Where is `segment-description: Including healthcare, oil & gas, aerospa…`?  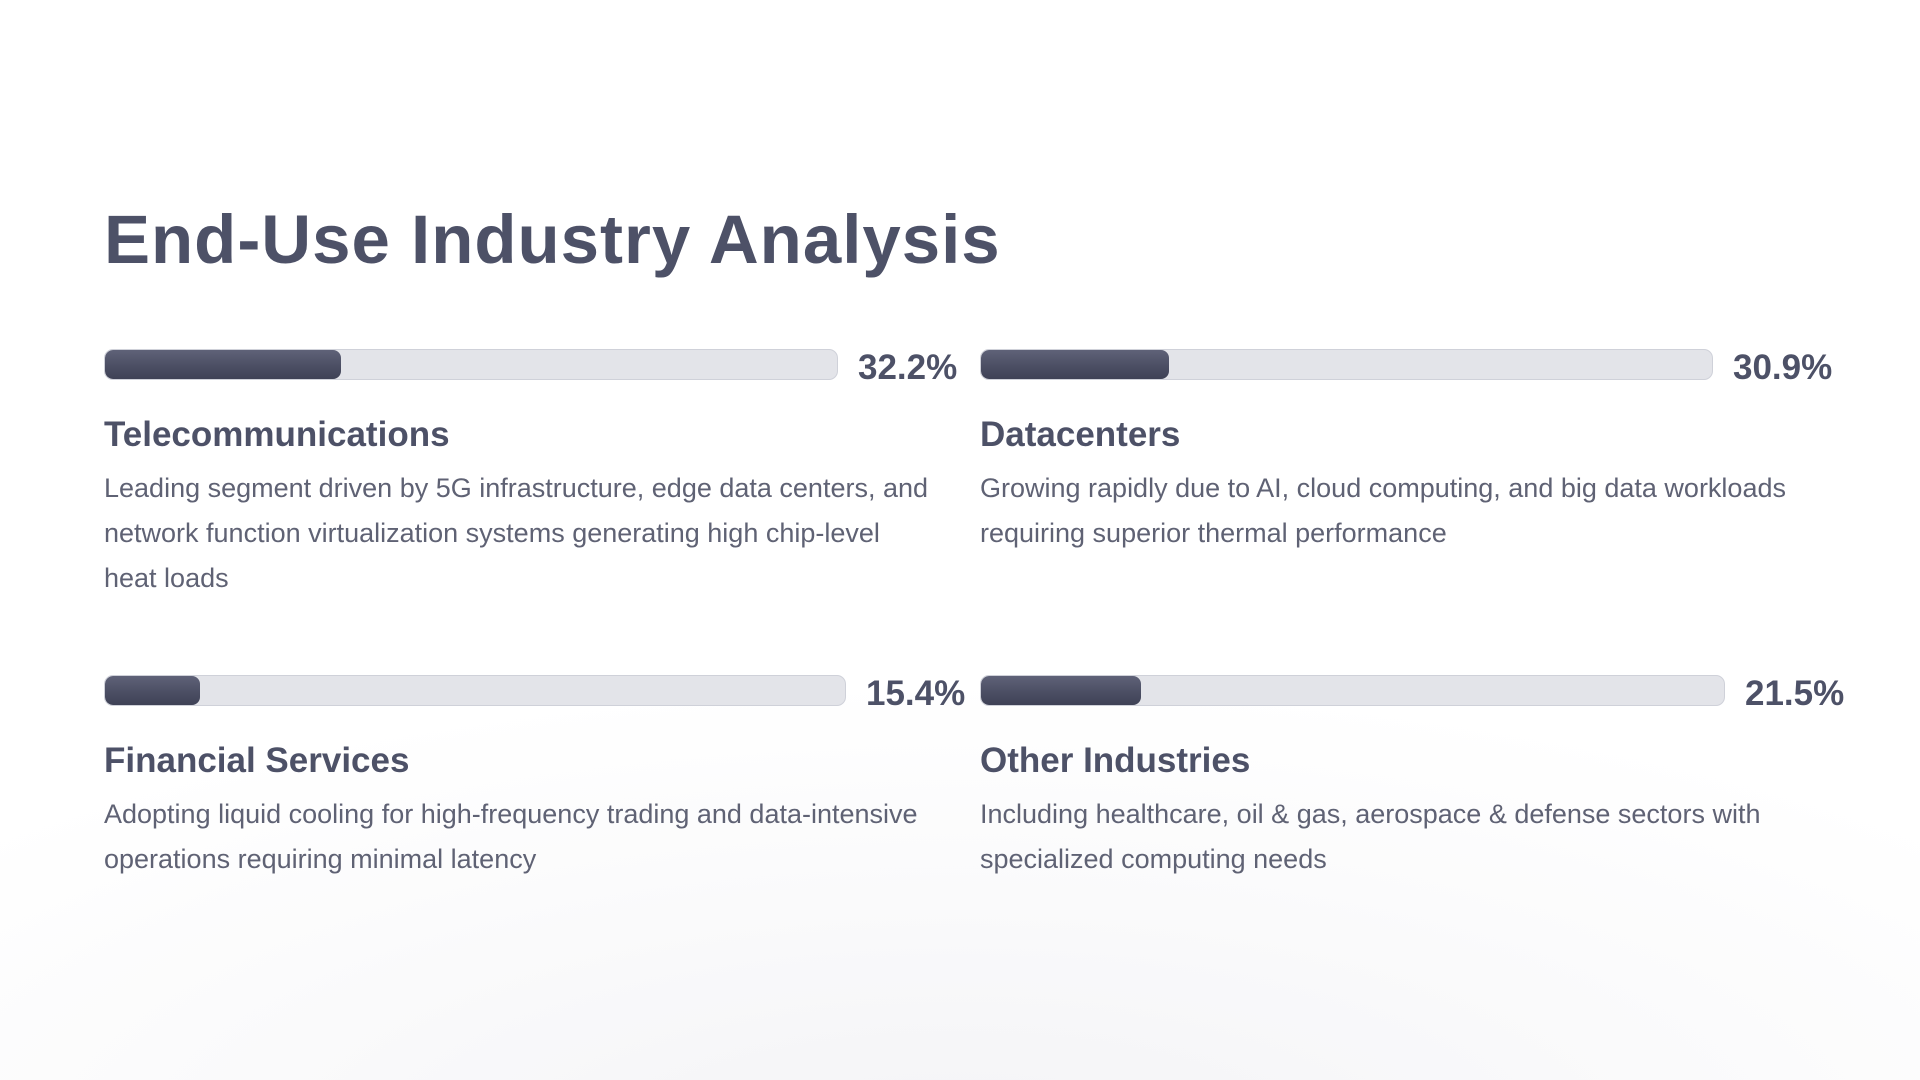
segment-description: Including healthcare, oil & gas, aerospa… is located at coordinates (1370, 836).